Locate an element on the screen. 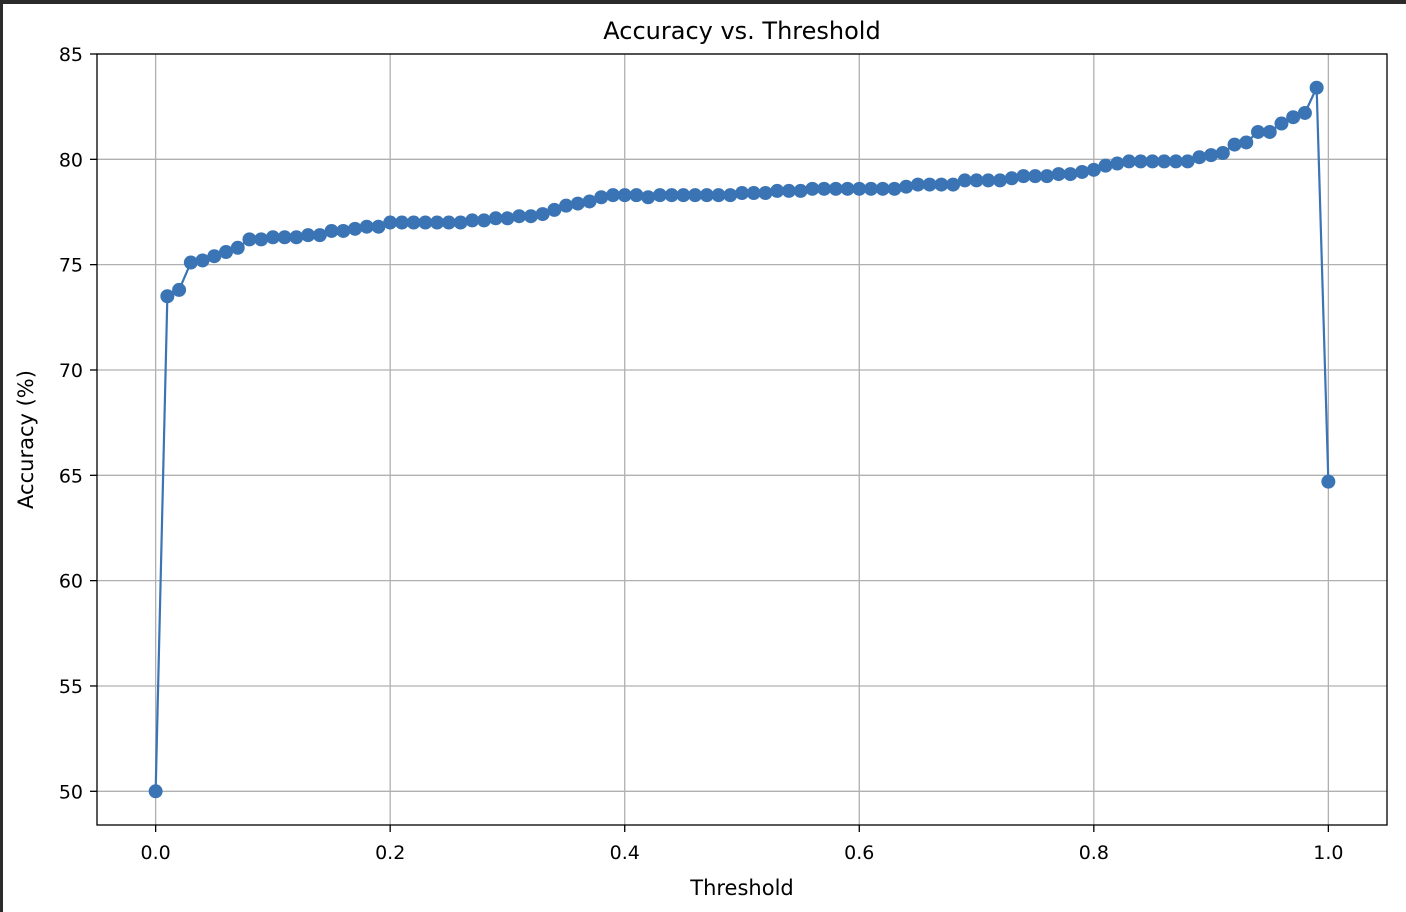  y-axis-label: Accuracy (%) is located at coordinates (26, 439).